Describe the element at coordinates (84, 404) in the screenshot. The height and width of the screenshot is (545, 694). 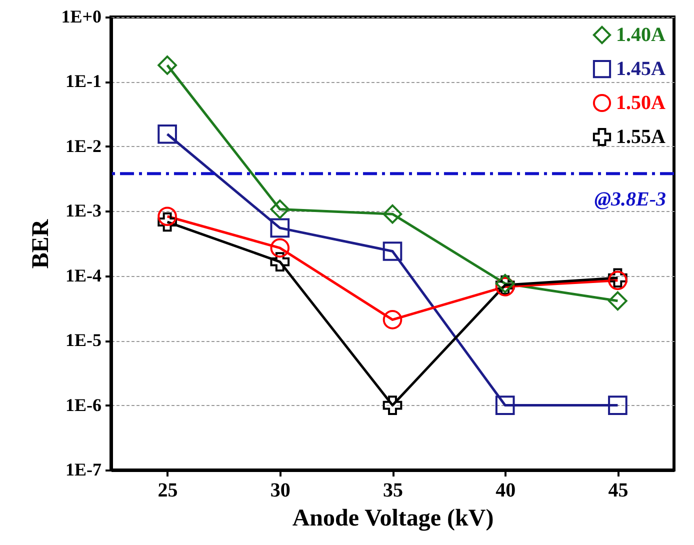
I see `y-tick-label: 1E-6` at that location.